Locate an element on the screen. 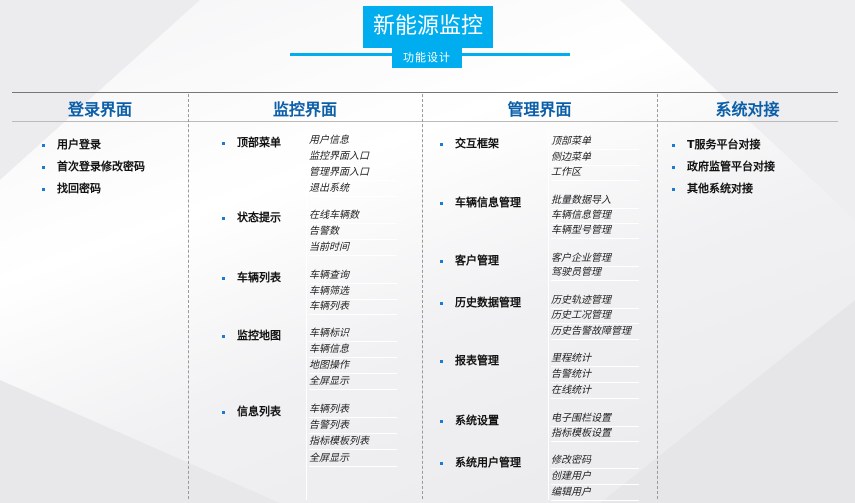  list-item: 其他系统对接 is located at coordinates (712, 188).